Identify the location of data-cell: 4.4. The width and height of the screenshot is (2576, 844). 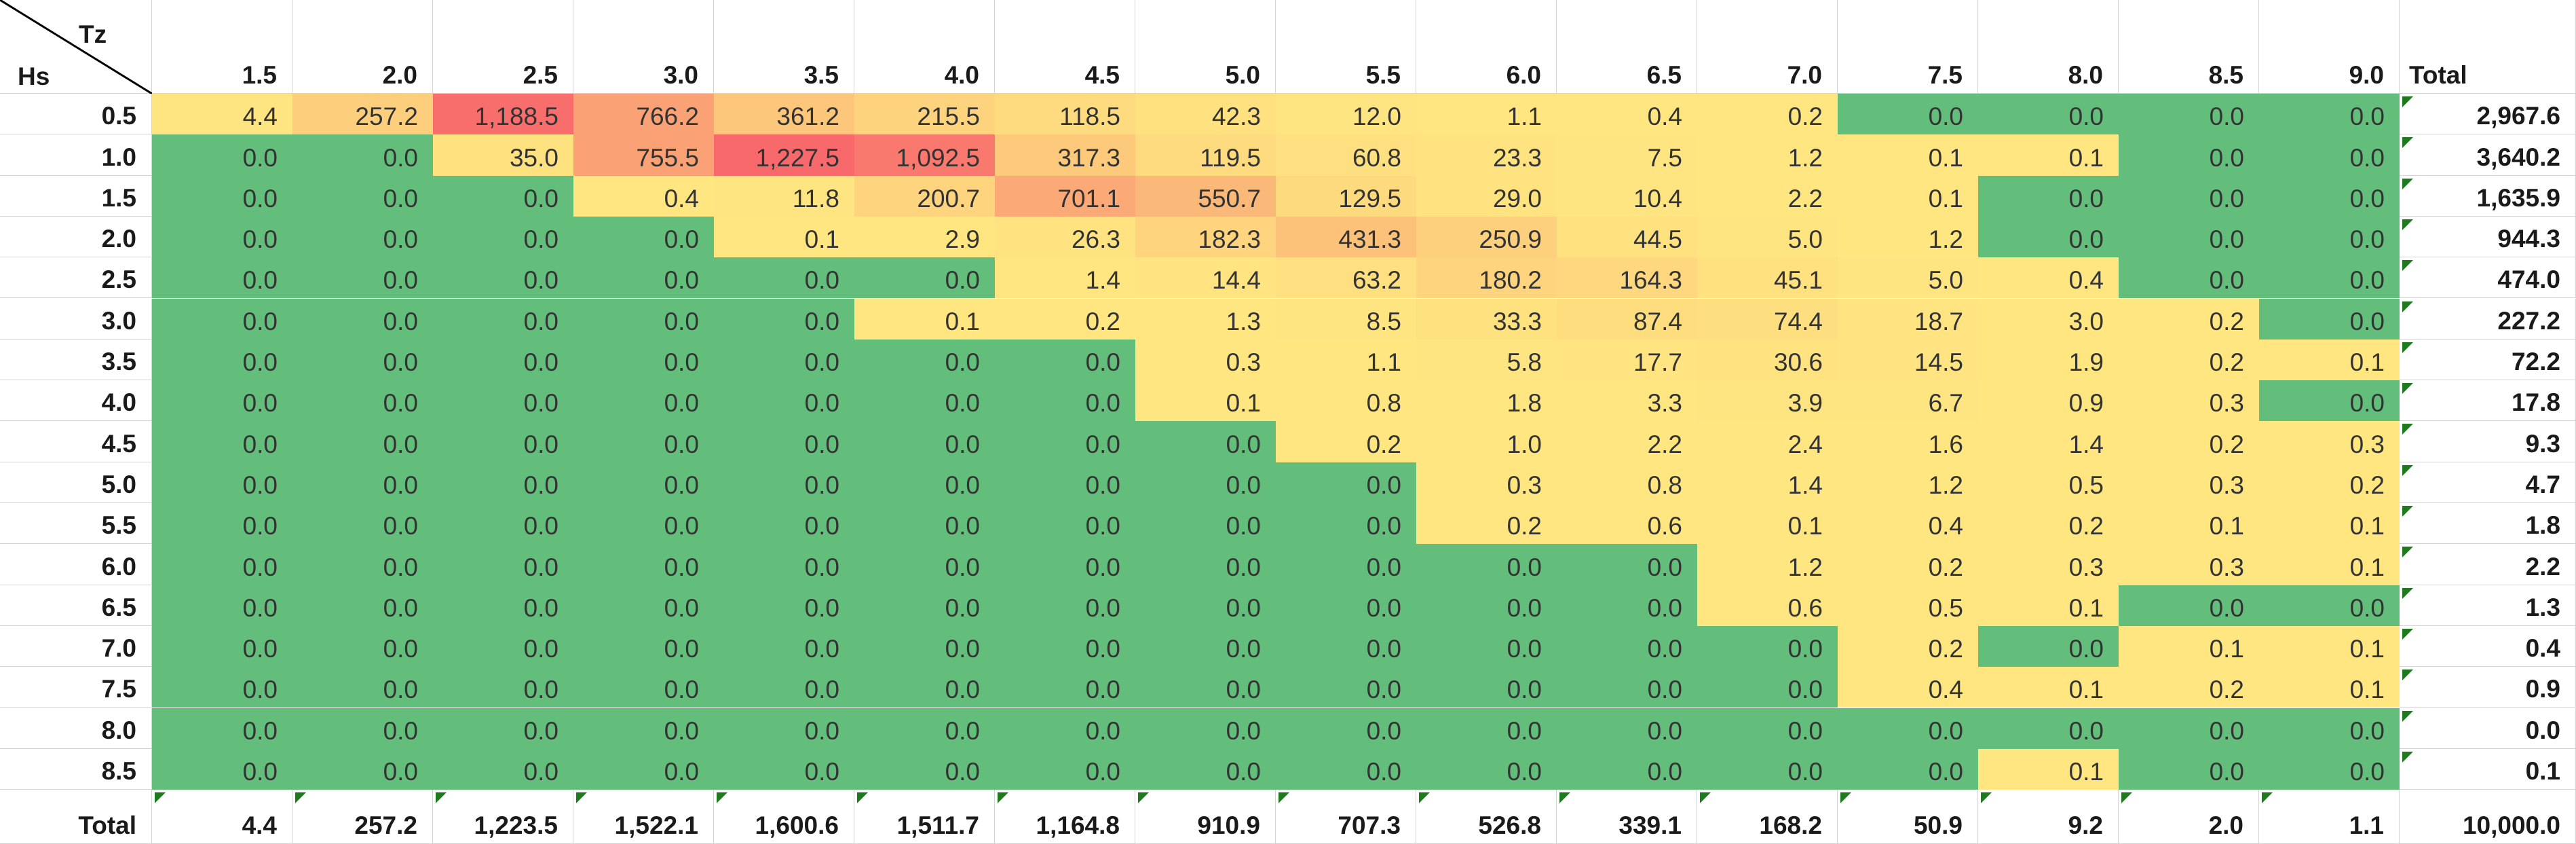
(222, 114).